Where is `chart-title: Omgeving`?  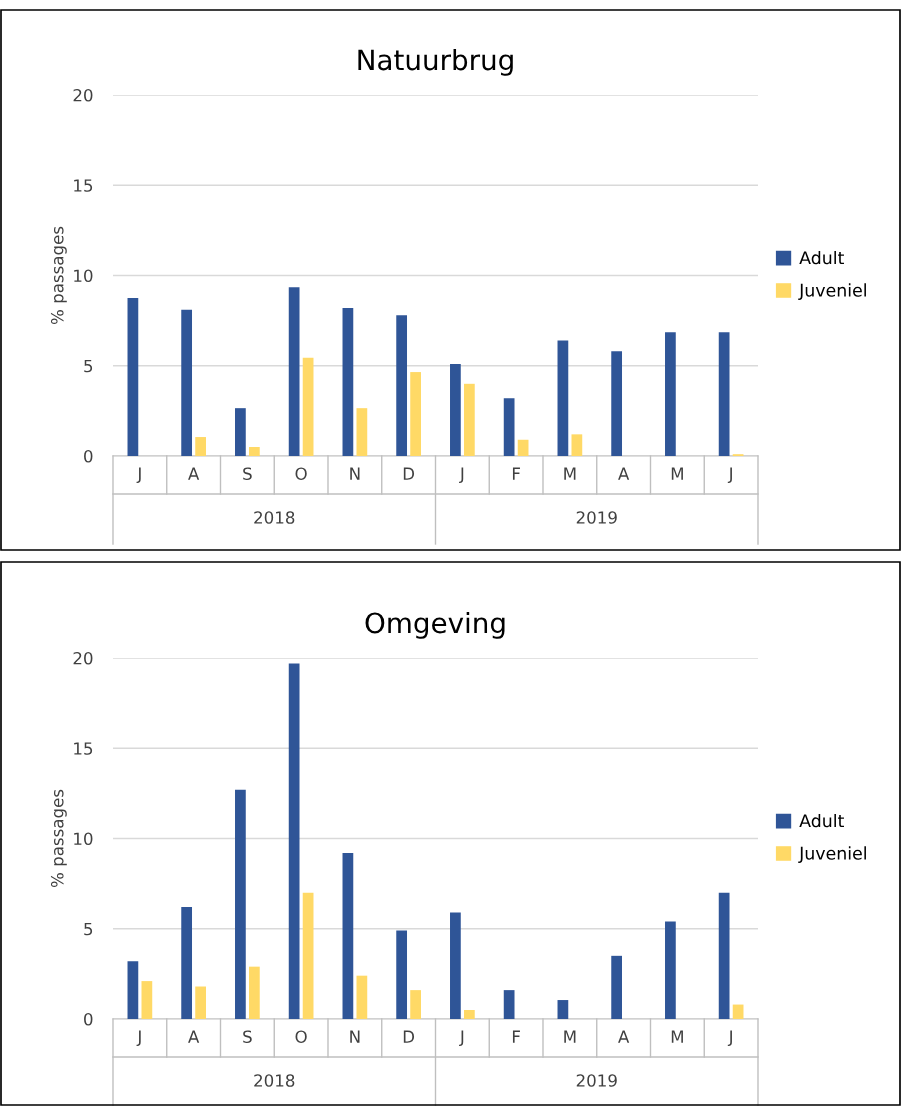 chart-title: Omgeving is located at coordinates (435, 625).